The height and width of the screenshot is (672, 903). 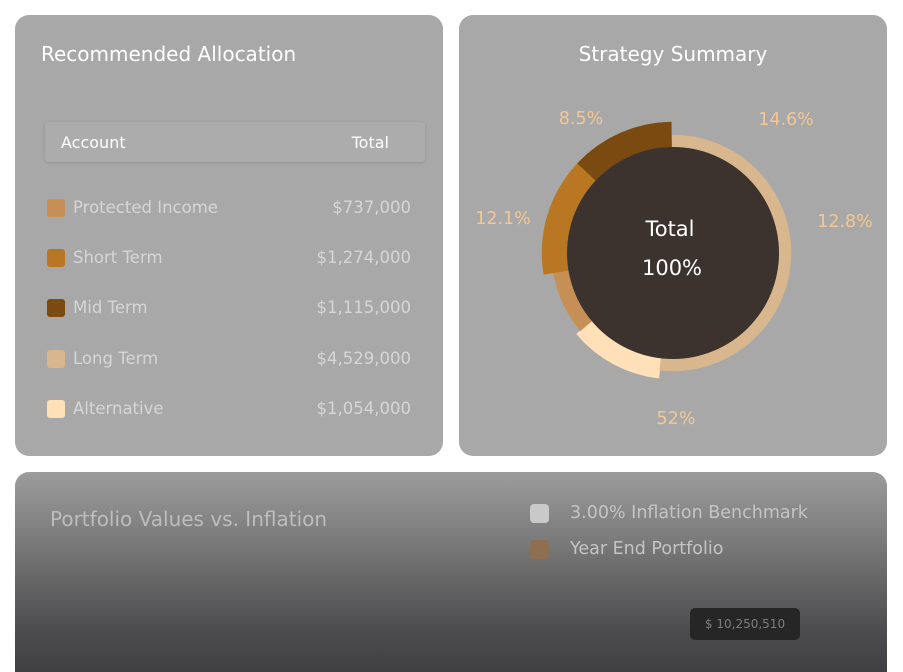 What do you see at coordinates (93, 142) in the screenshot?
I see `column-header-account: Account` at bounding box center [93, 142].